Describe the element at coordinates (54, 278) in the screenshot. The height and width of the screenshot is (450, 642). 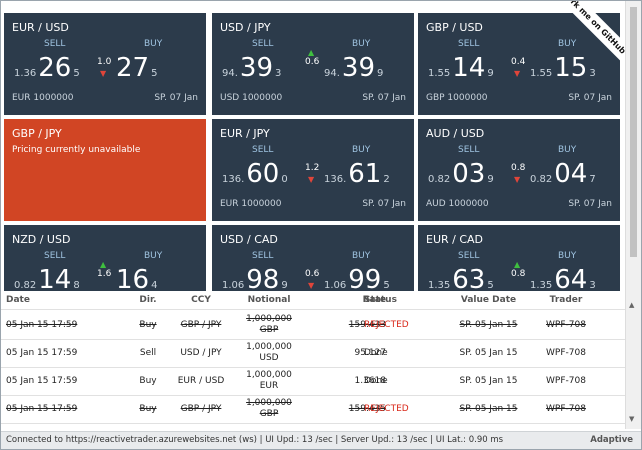
I see `sell-price: 0.82 14 8` at that location.